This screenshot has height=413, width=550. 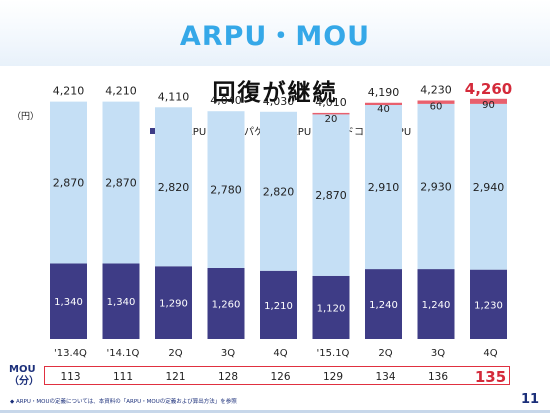 I want to click on label-total-2: 4,110, so click(x=174, y=96).